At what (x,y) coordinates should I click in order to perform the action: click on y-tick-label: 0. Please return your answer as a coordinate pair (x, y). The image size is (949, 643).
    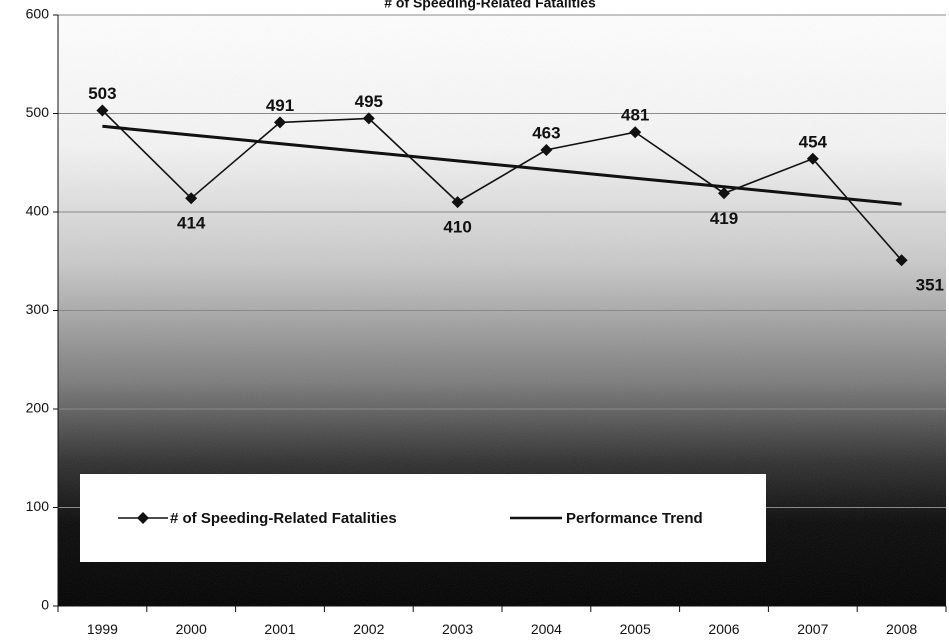
    Looking at the image, I should click on (45, 605).